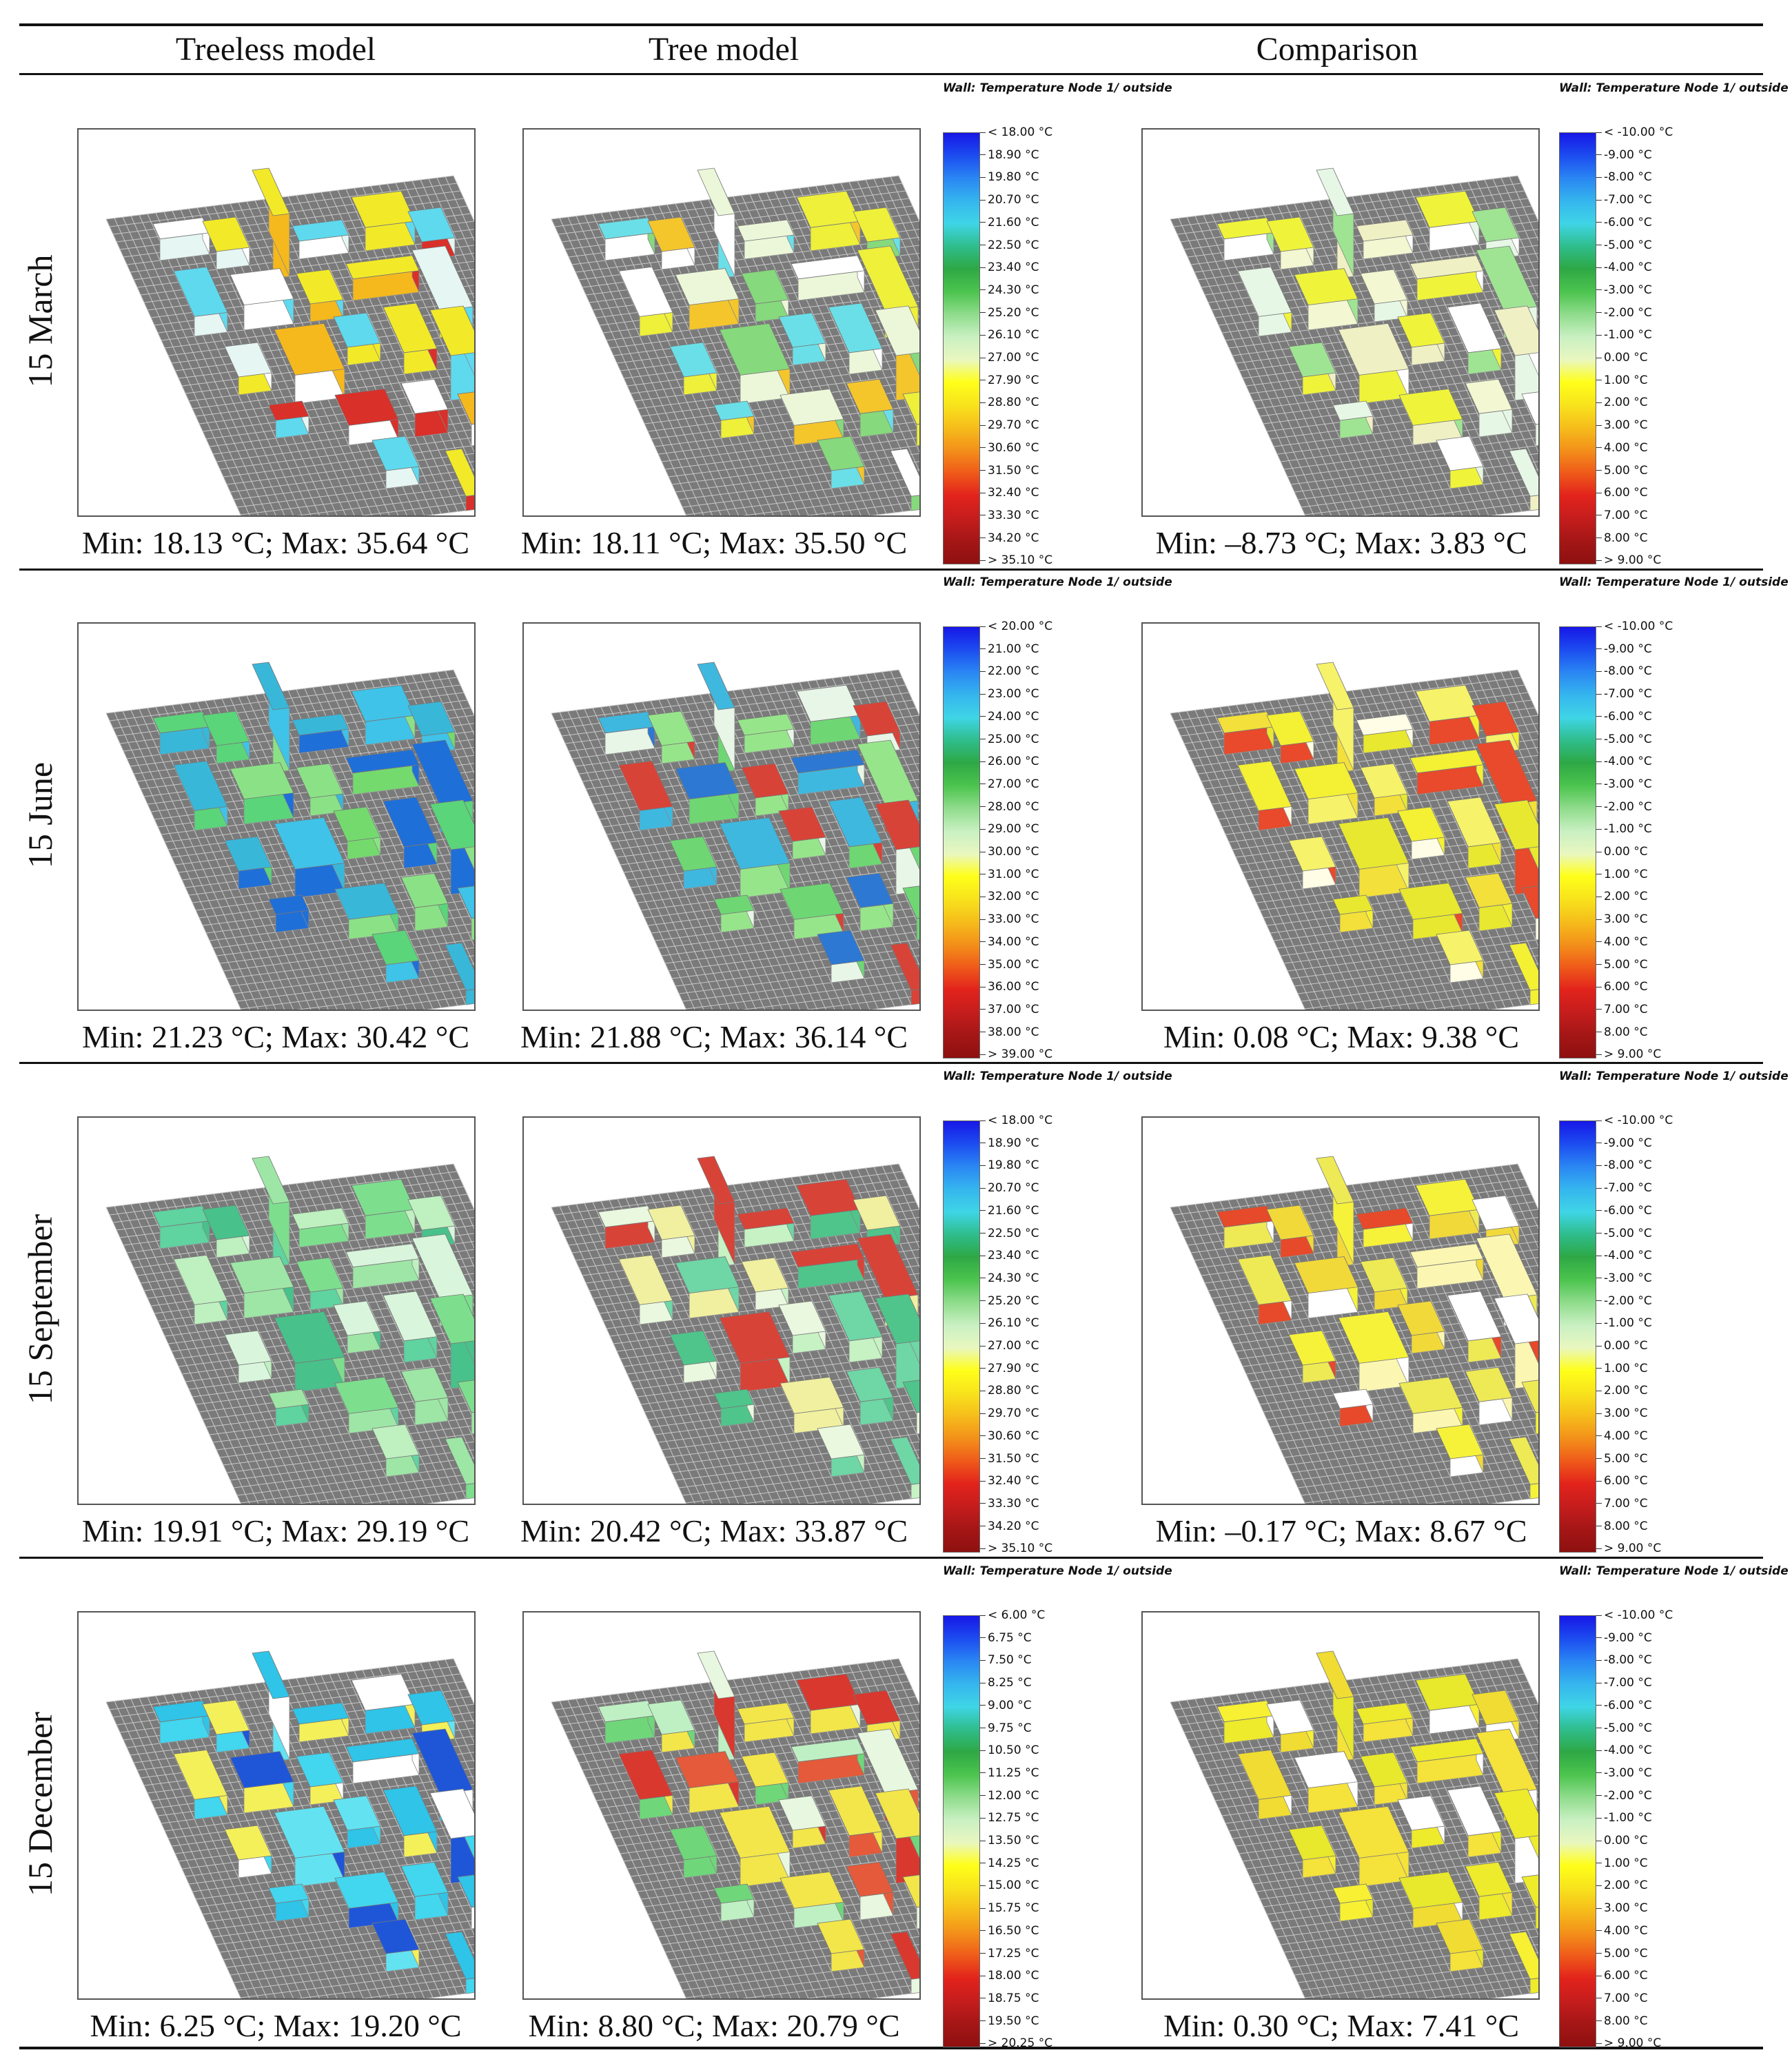  I want to click on scale-tick-label: -3.00 °C, so click(1624, 785).